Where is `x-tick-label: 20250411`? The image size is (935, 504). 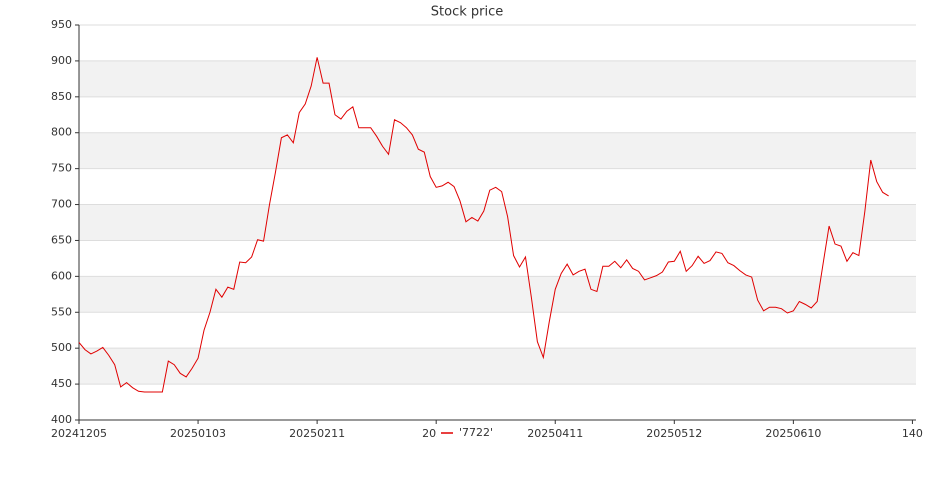
x-tick-label: 20250411 is located at coordinates (555, 433).